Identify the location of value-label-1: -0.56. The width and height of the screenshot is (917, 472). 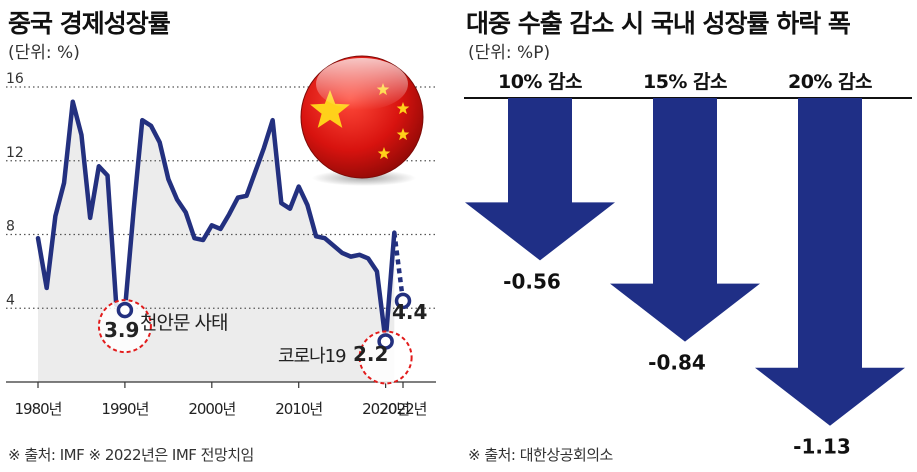
(532, 281).